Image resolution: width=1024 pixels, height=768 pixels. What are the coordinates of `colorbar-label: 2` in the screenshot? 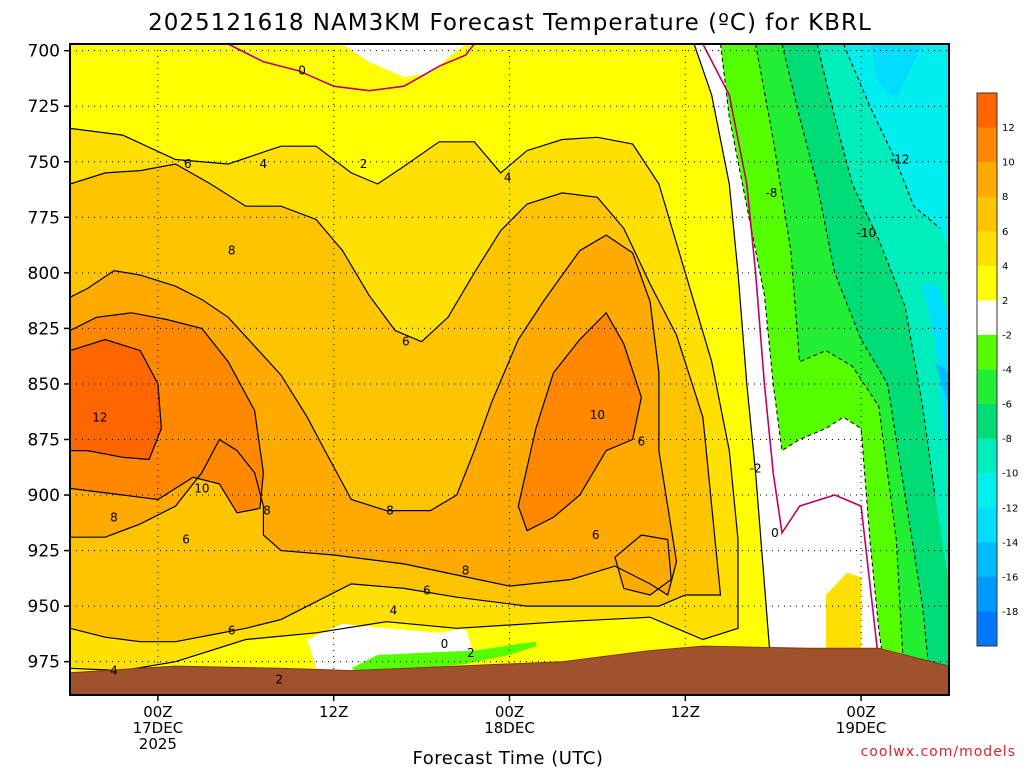 It's located at (1005, 301).